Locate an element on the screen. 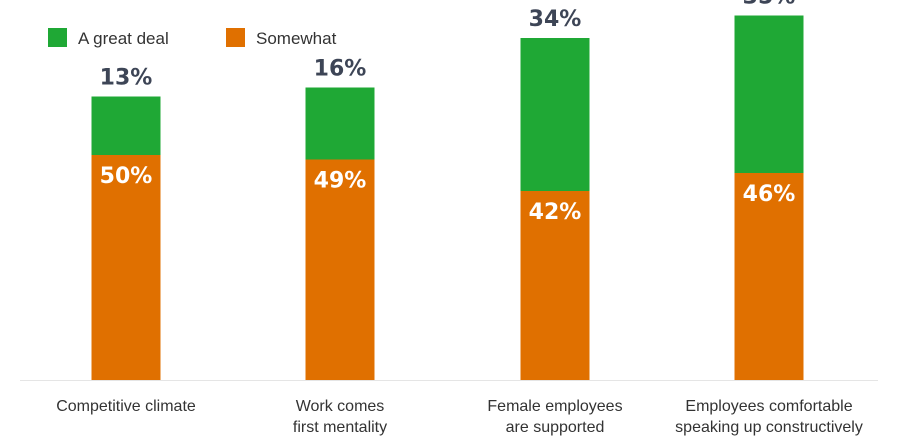  data-label-a-great-deal: 13% is located at coordinates (126, 78).